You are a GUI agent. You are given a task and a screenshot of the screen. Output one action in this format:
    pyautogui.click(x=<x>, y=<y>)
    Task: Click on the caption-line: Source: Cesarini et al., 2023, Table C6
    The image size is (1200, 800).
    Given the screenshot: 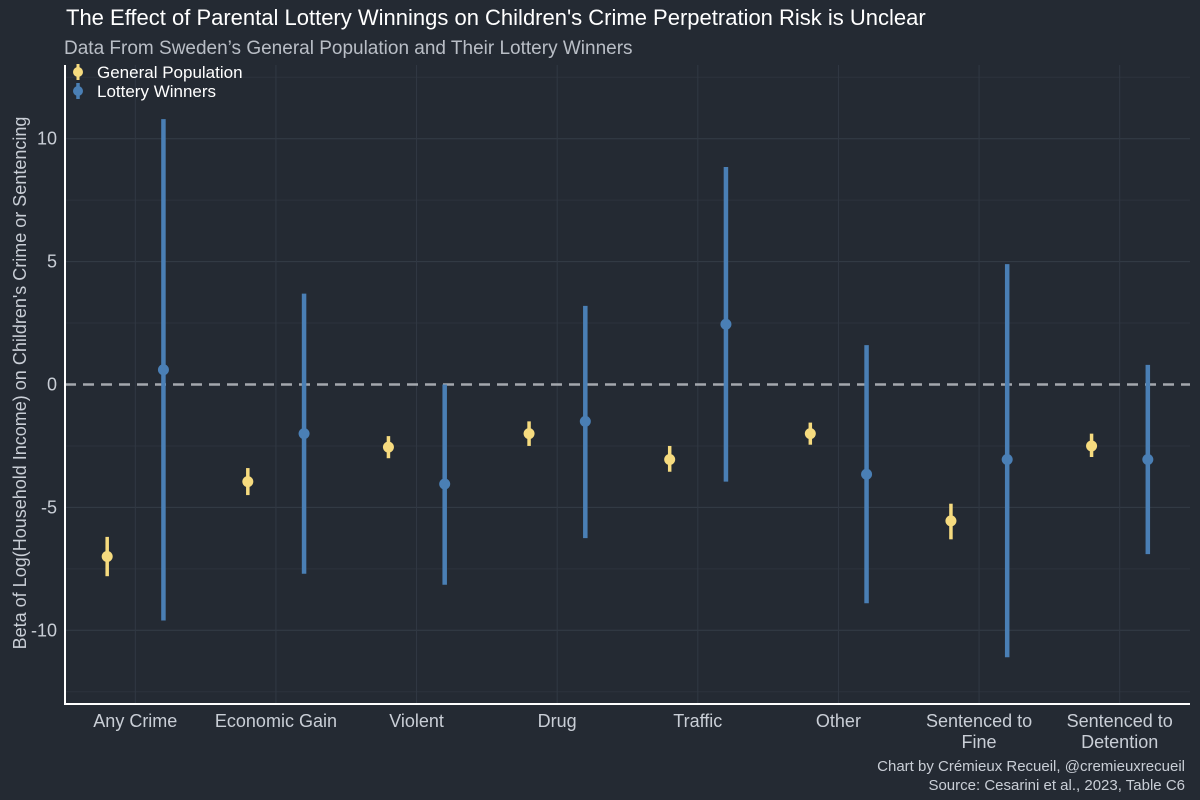 What is the action you would take?
    pyautogui.click(x=1056, y=785)
    